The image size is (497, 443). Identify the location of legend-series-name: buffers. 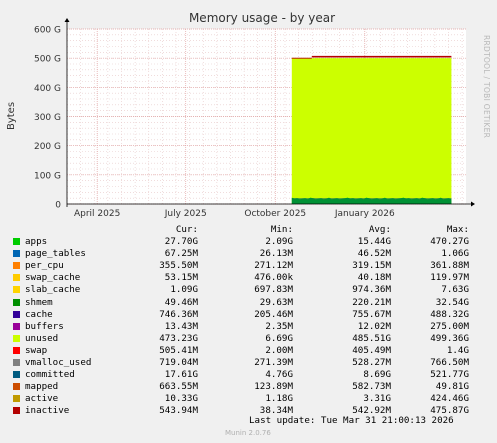
(44, 326).